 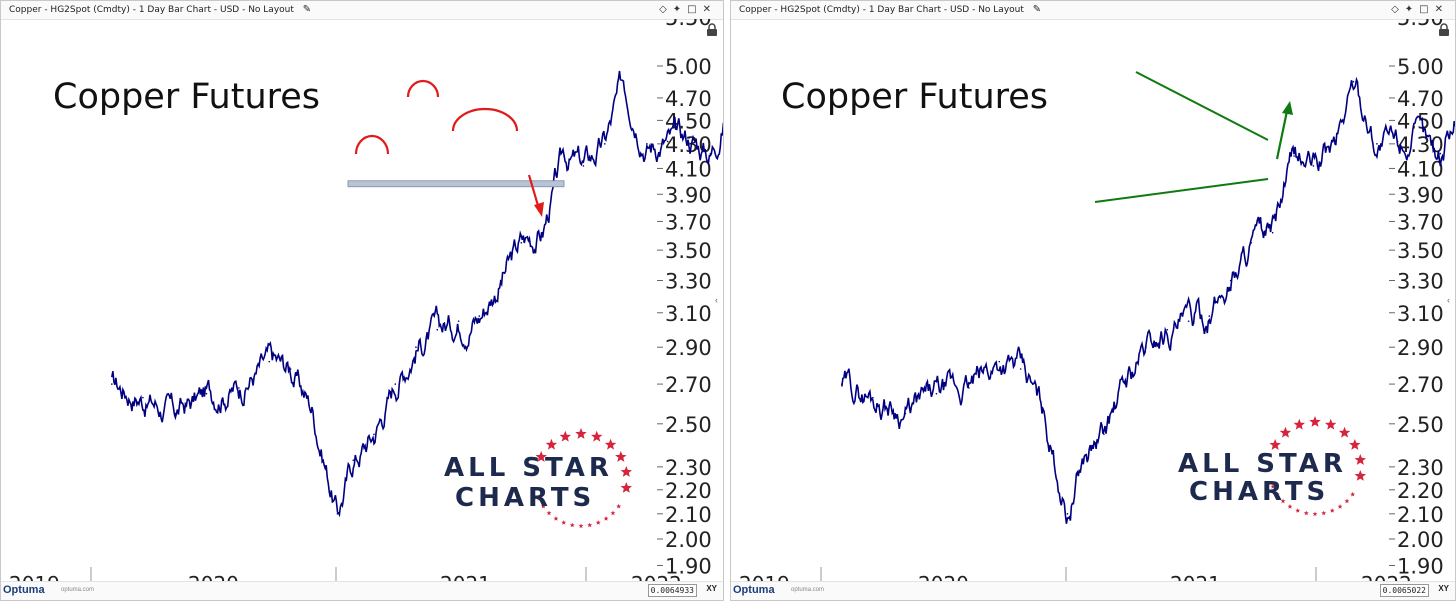 I want to click on y-tick-label: 1.90, so click(x=688, y=566).